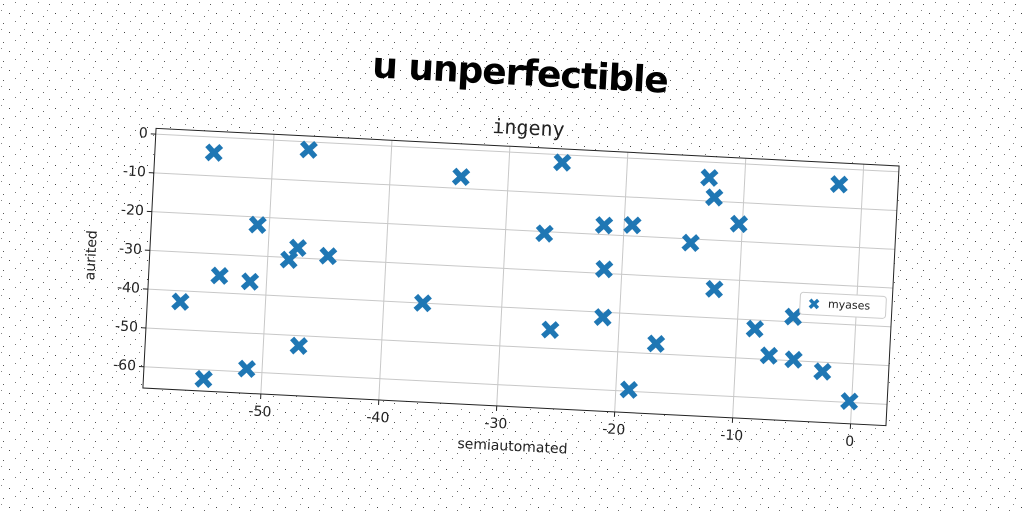 Image resolution: width=1024 pixels, height=512 pixels. What do you see at coordinates (378, 417) in the screenshot?
I see `x-tick-label: -40` at bounding box center [378, 417].